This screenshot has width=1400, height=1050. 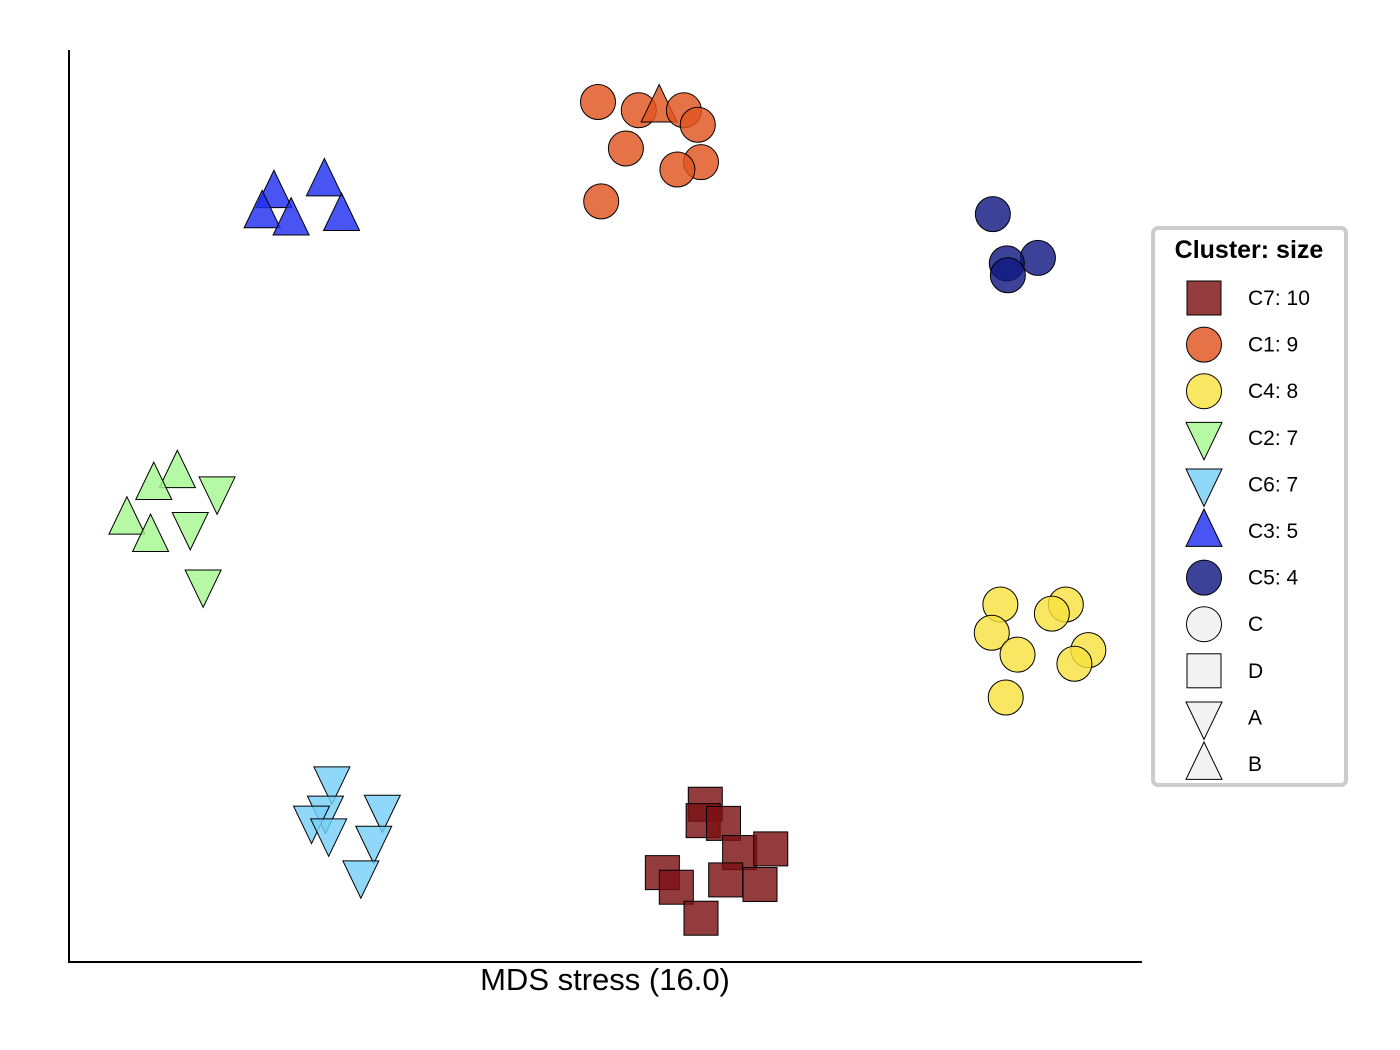 I want to click on legend-frame, so click(x=1249, y=506).